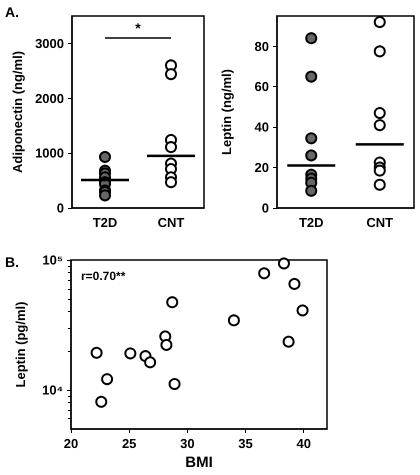  Describe the element at coordinates (12, 12) in the screenshot. I see `chart-title: A.` at that location.